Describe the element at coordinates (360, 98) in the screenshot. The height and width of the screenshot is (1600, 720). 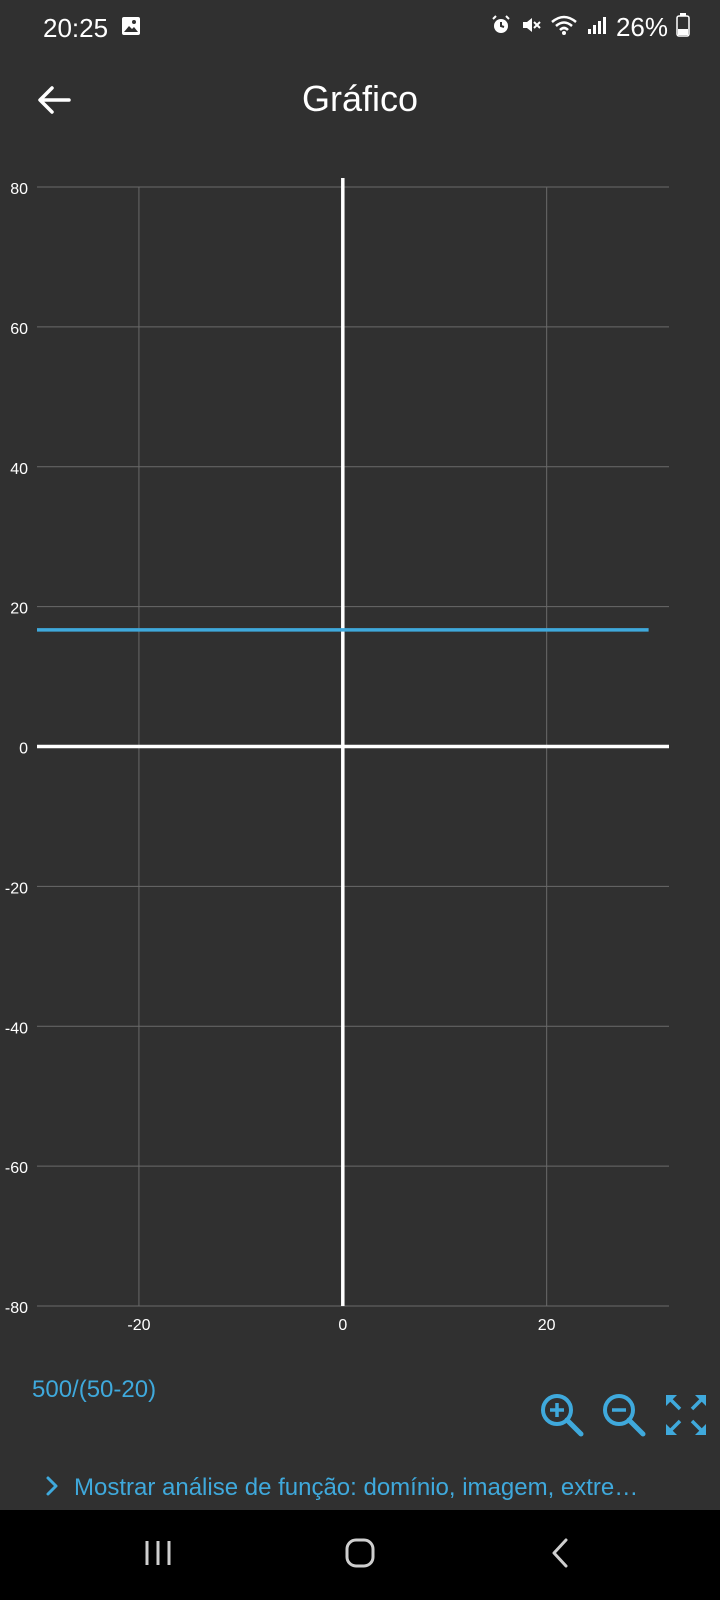
I see `page-title: Gráfico` at that location.